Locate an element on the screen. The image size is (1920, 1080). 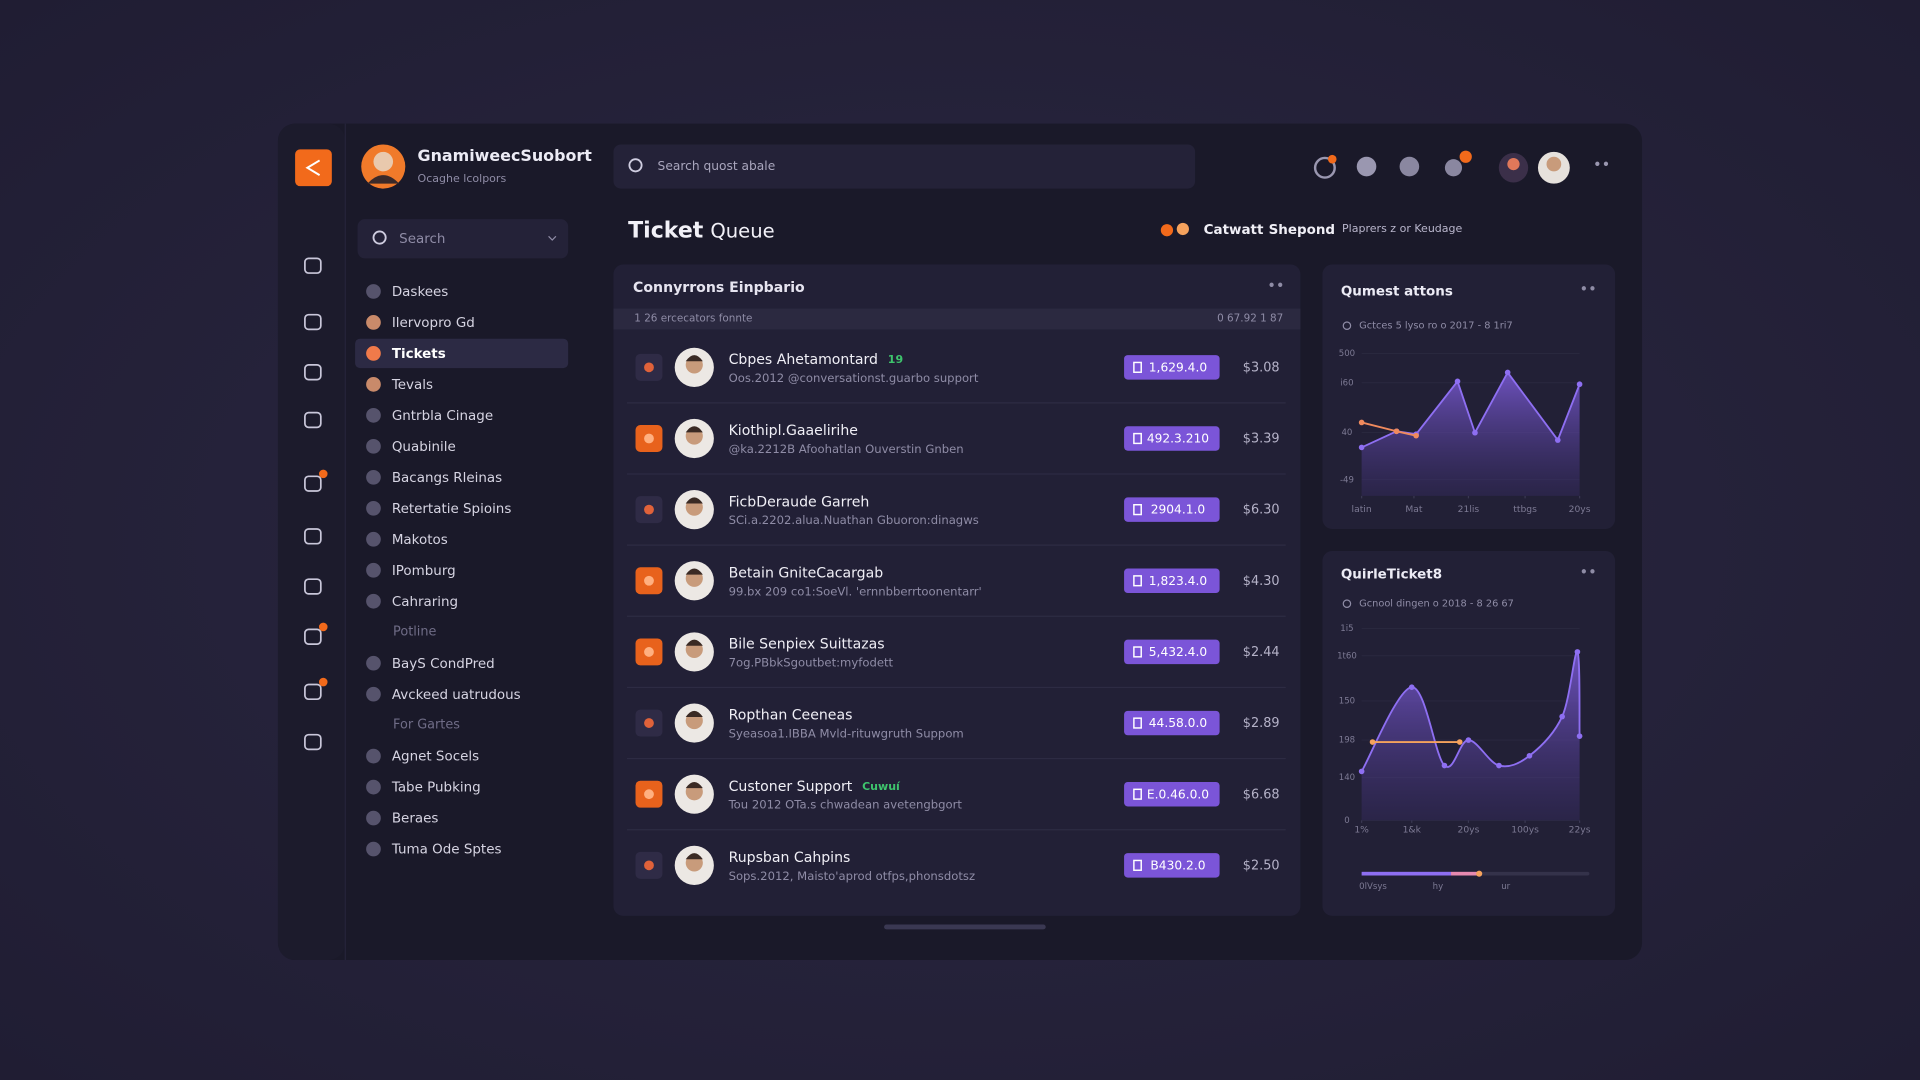
chart-title: QuirleTicket8 is located at coordinates (1391, 574).